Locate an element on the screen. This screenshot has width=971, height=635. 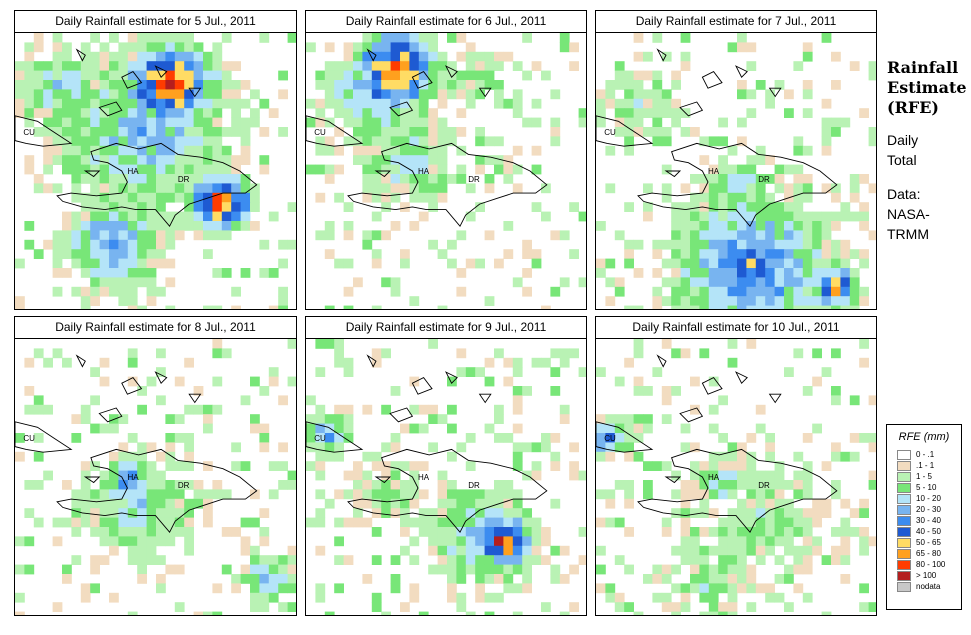
legend-item: .1 - 1 is located at coordinates (929, 465).